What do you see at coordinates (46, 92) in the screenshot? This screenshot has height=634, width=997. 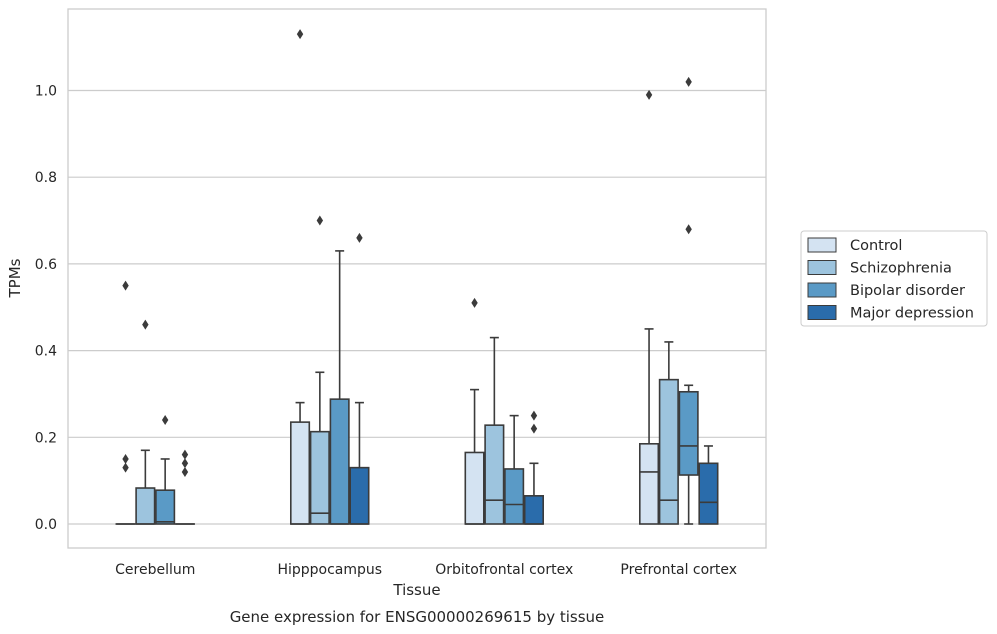 I see `y-tick-label: 1.0` at bounding box center [46, 92].